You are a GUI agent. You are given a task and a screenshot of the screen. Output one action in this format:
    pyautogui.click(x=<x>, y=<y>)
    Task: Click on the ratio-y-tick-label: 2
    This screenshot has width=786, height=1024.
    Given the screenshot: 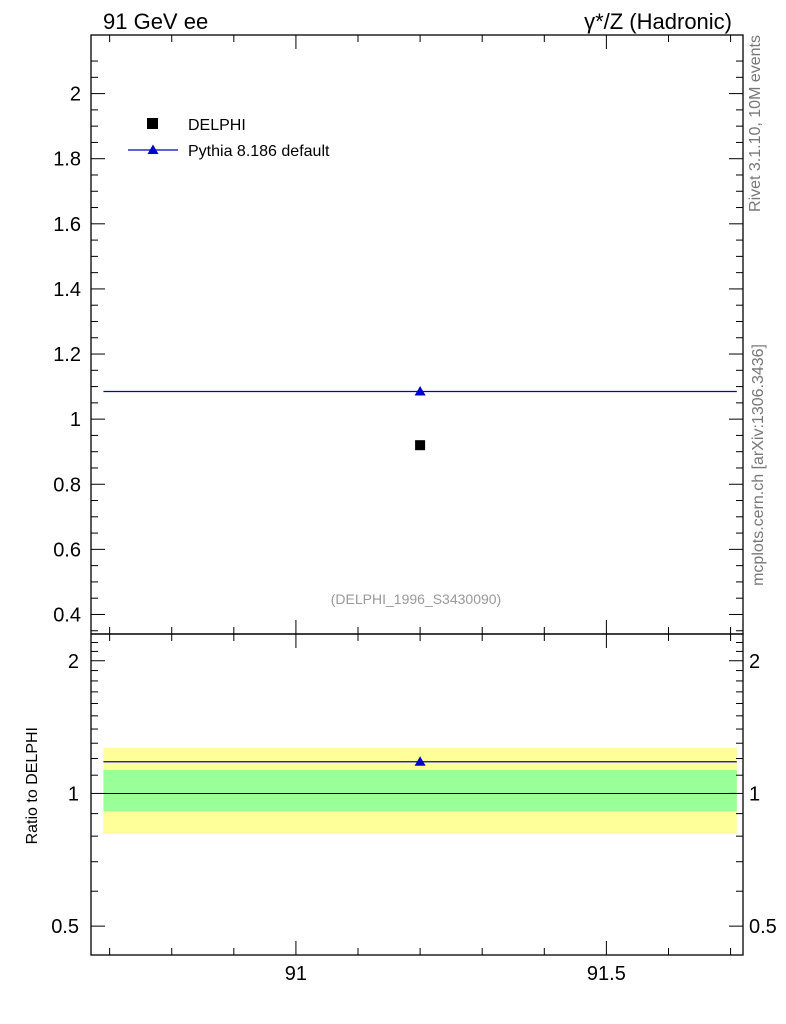 What is the action you would take?
    pyautogui.click(x=73, y=662)
    